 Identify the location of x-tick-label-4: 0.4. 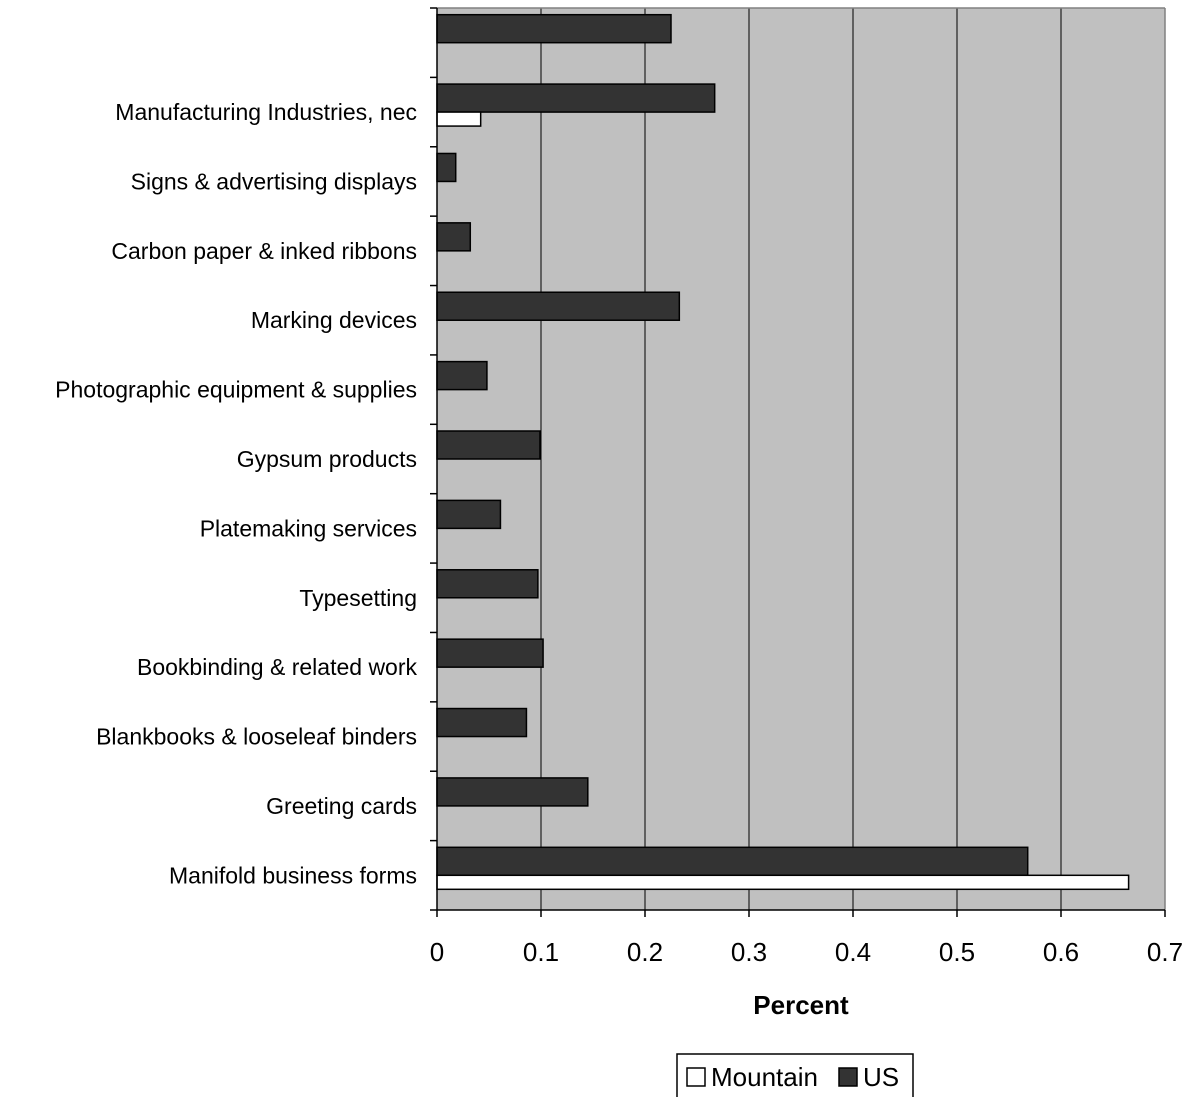
(853, 952).